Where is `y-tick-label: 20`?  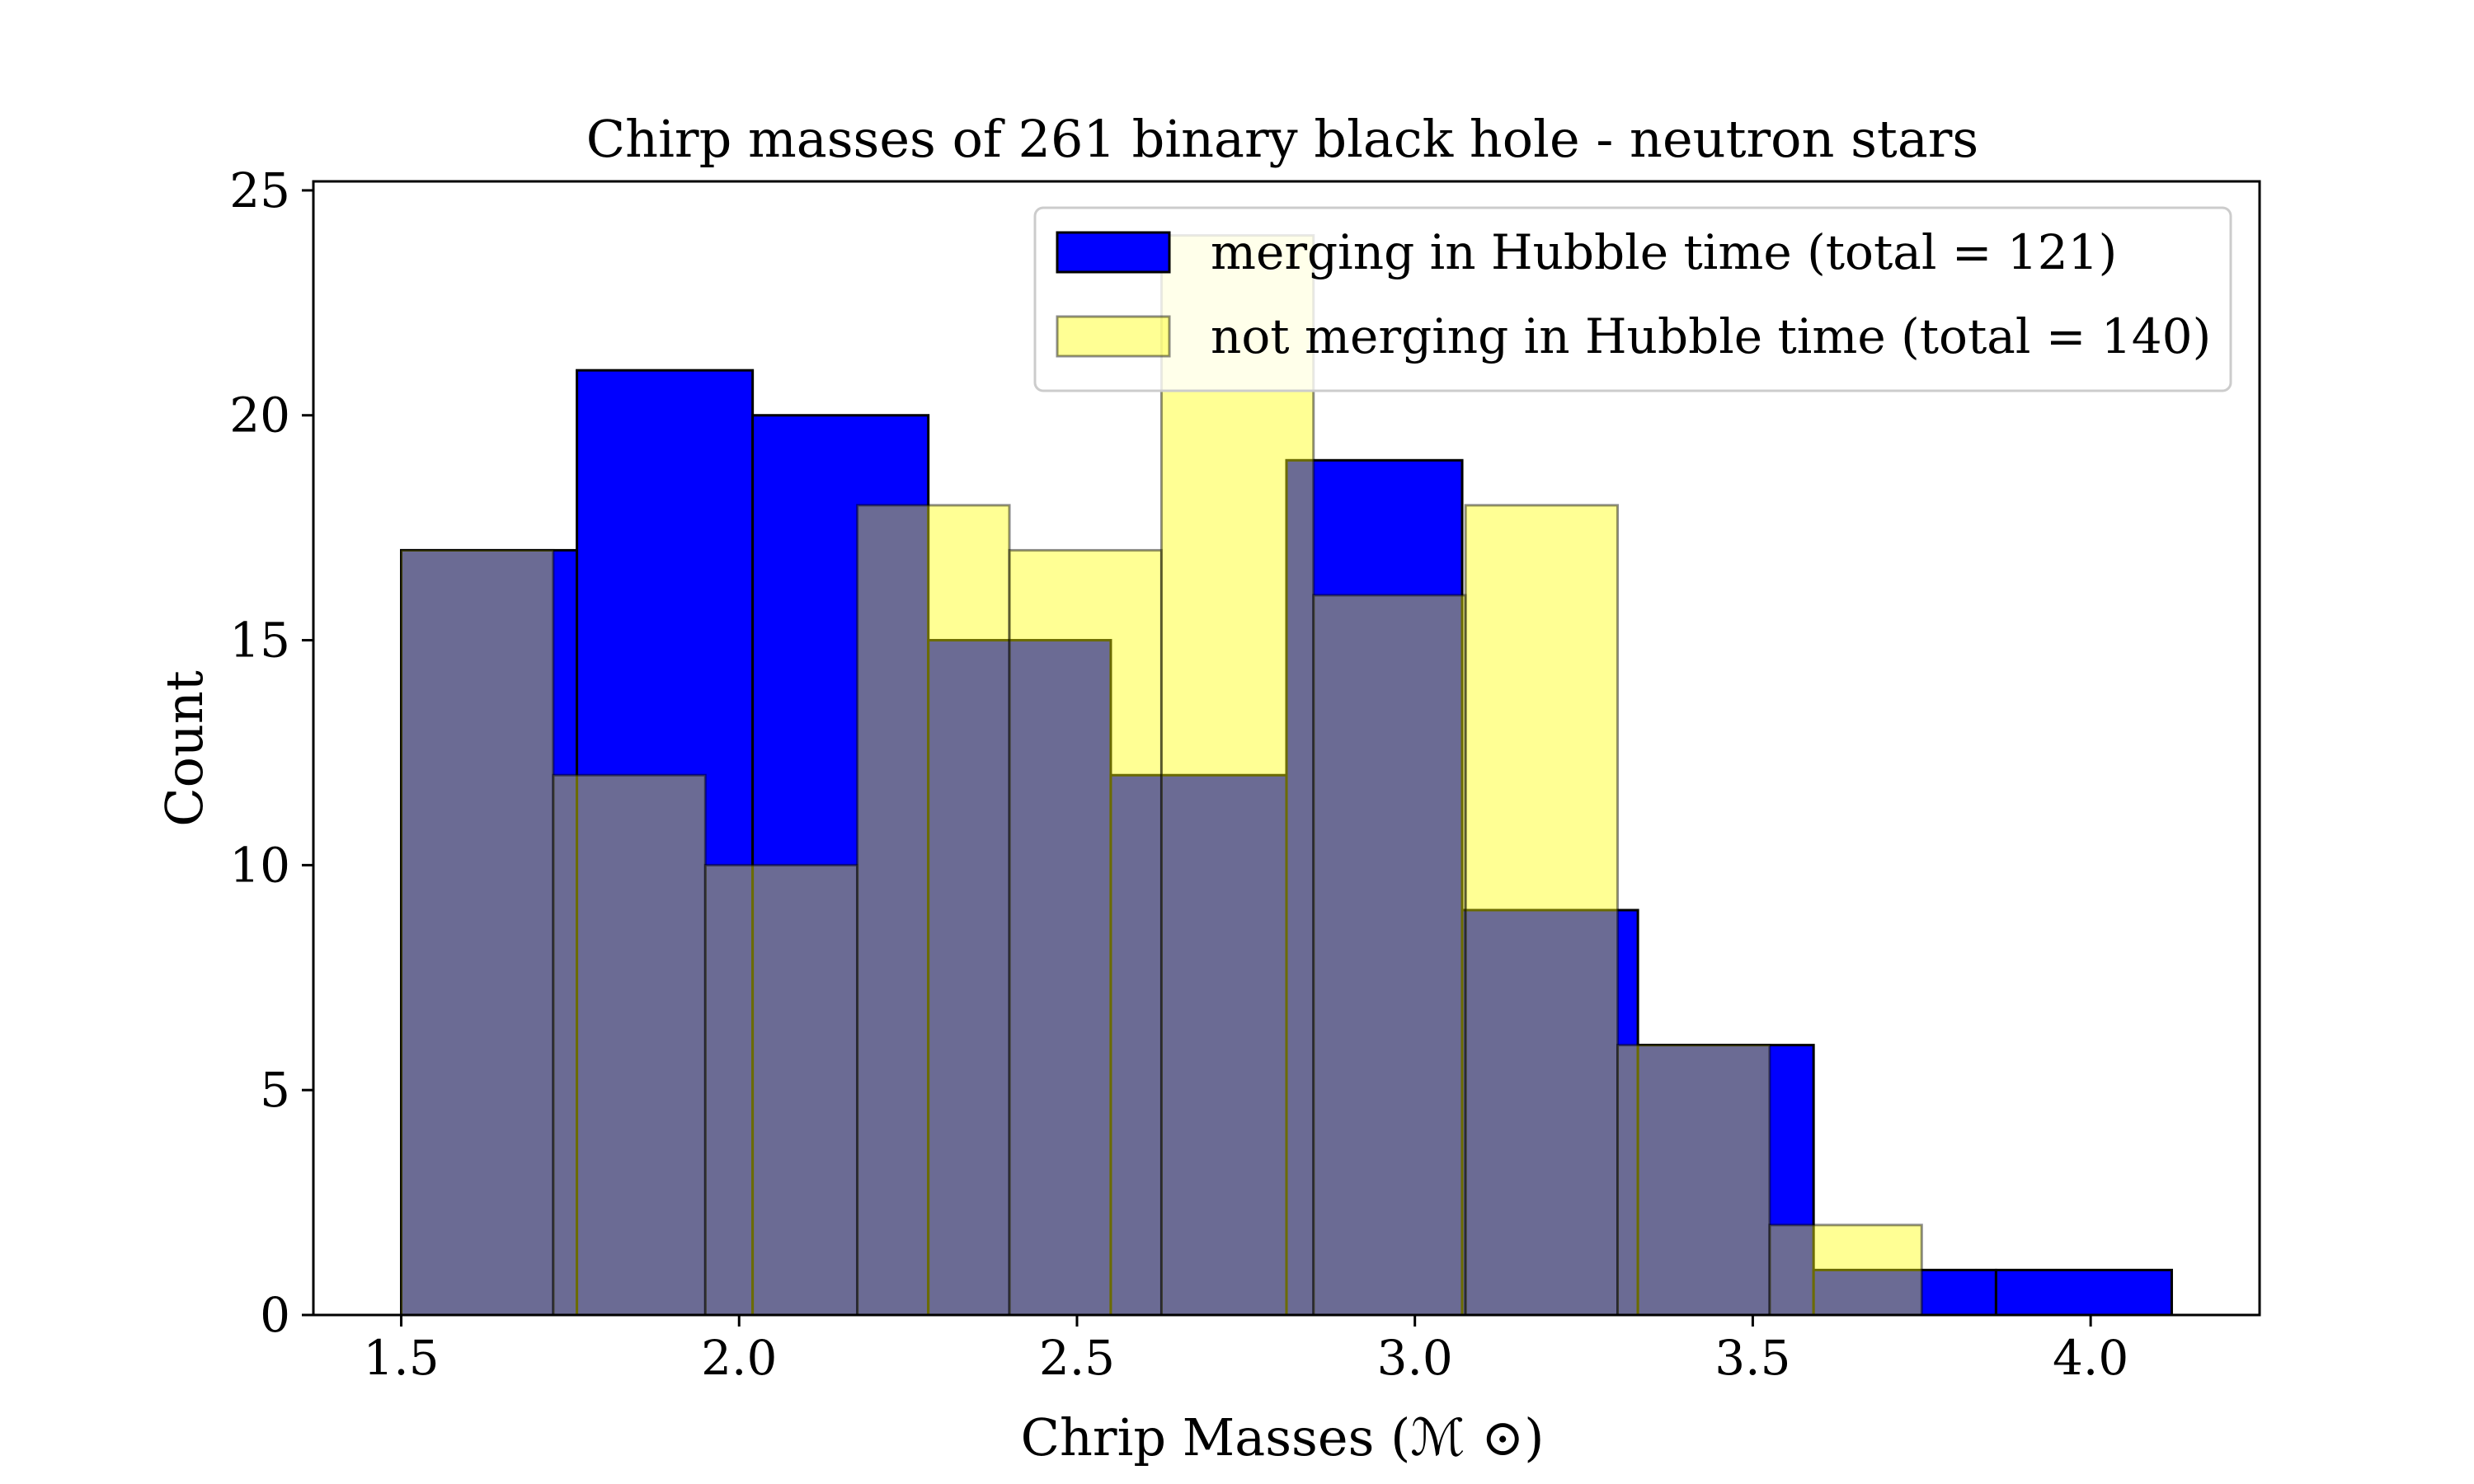
y-tick-label: 20 is located at coordinates (259, 415).